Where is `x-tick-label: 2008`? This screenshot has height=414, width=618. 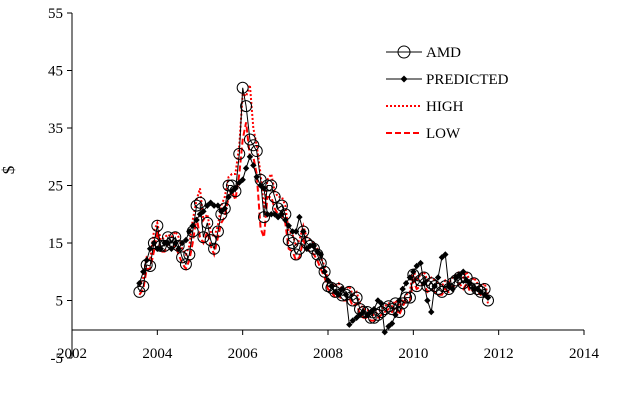
x-tick-label: 2008 is located at coordinates (328, 354).